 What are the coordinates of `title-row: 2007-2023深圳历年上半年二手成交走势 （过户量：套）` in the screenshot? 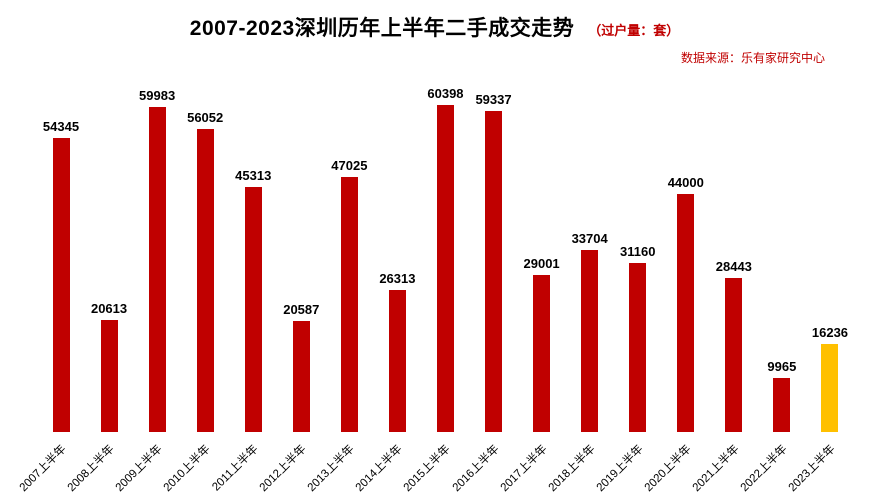 It's located at (434, 27).